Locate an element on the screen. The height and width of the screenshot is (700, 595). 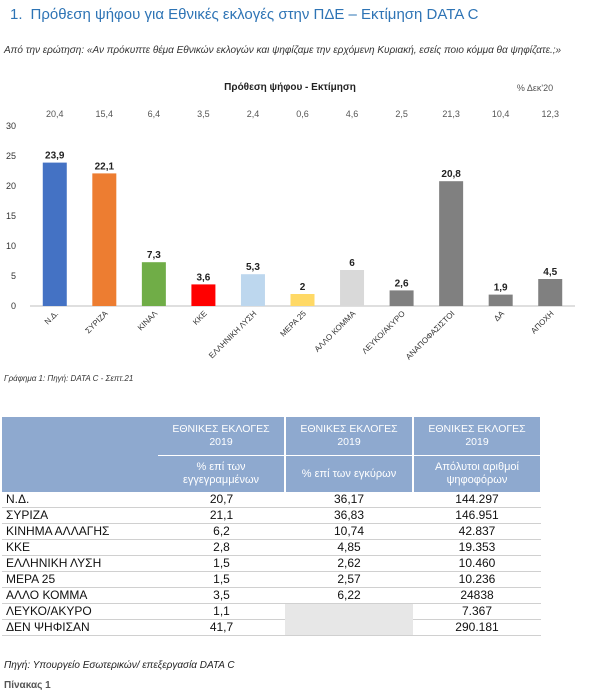
cell-registered: 1,5 is located at coordinates (221, 563).